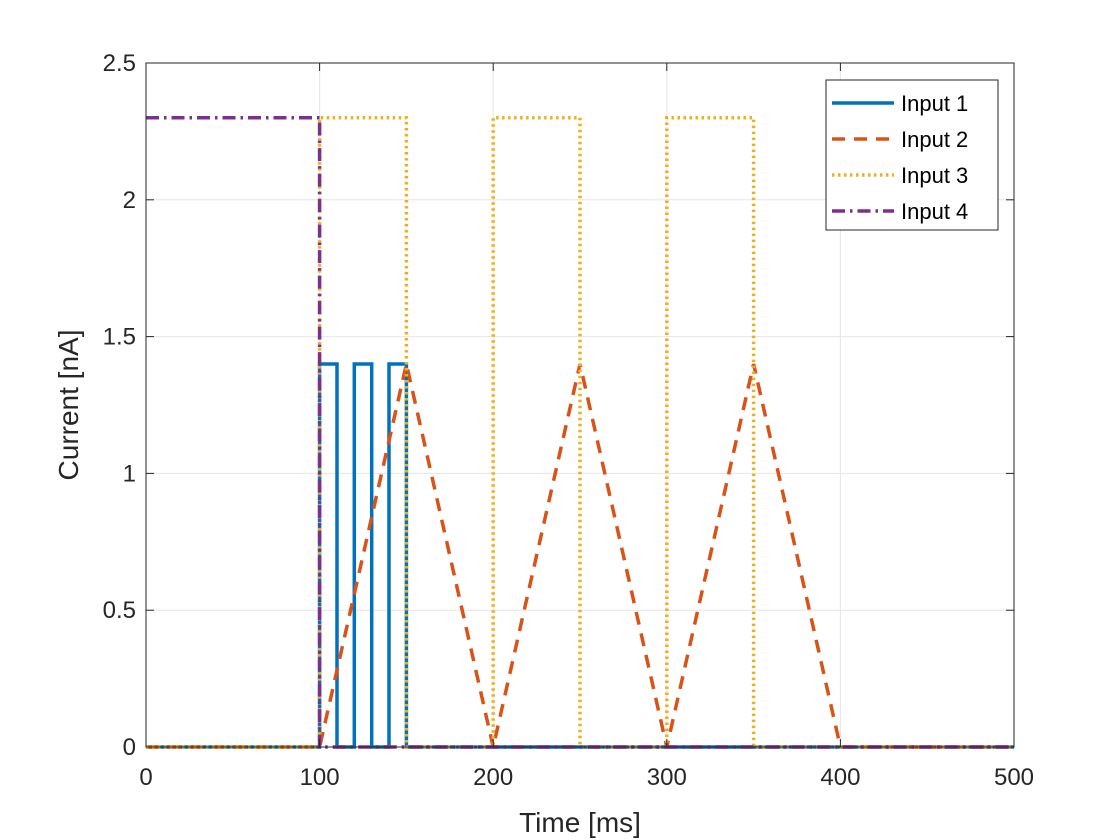 This screenshot has height=840, width=1120. Describe the element at coordinates (68, 405) in the screenshot. I see `y-axis-label: Current [nA]` at that location.